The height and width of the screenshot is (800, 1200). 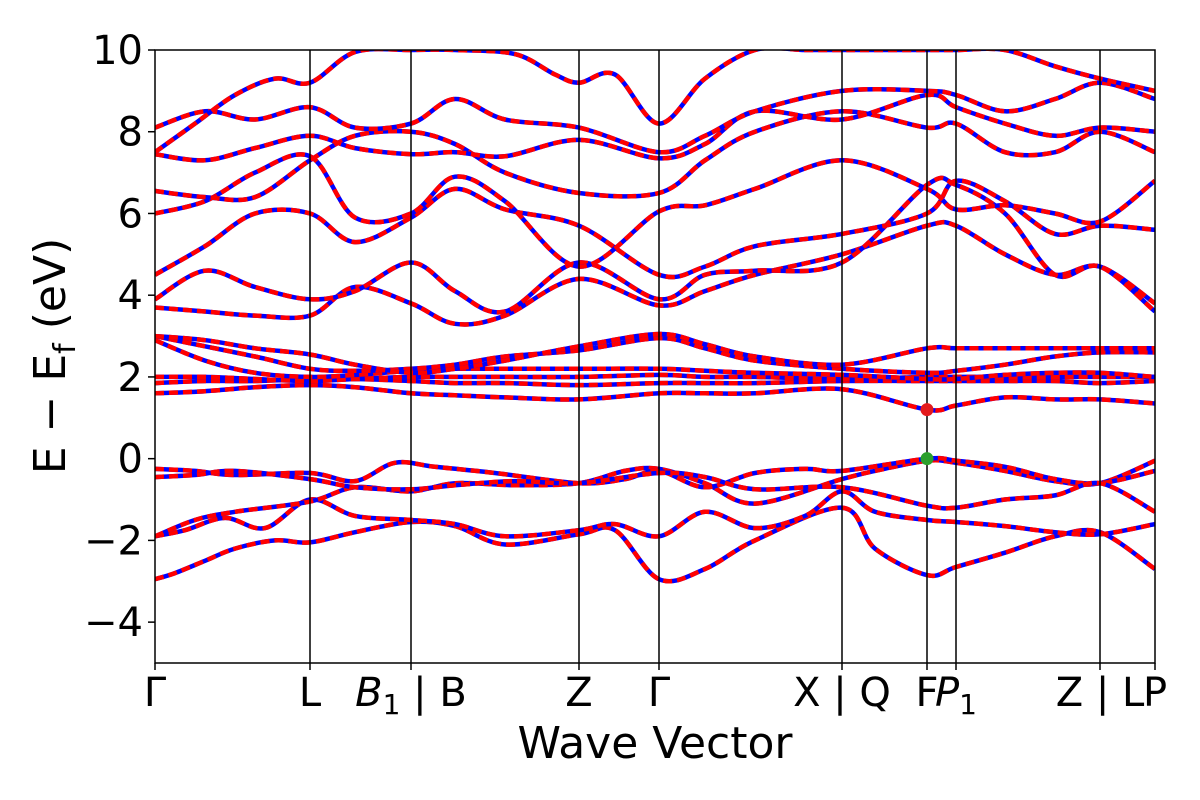 I want to click on band-18-wannier-line, so click(x=655, y=117).